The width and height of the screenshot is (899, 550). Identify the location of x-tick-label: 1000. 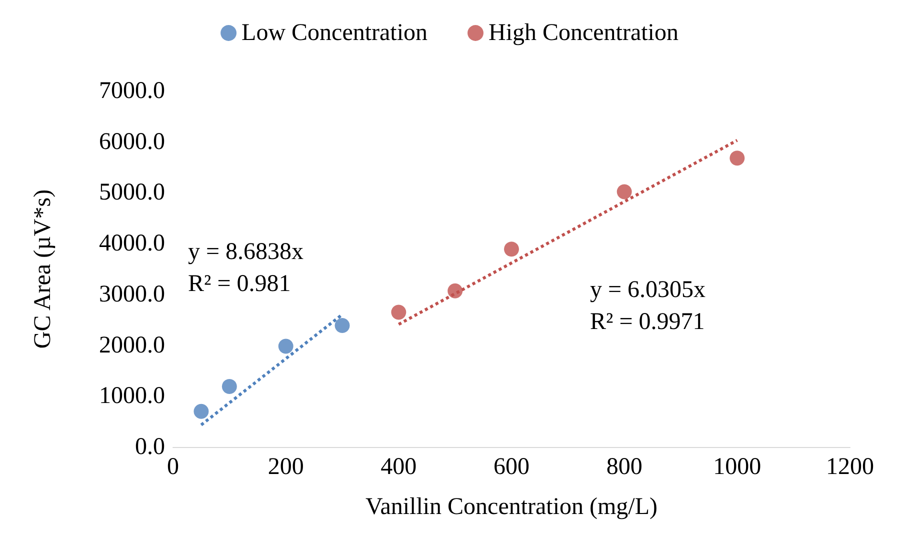
(737, 467).